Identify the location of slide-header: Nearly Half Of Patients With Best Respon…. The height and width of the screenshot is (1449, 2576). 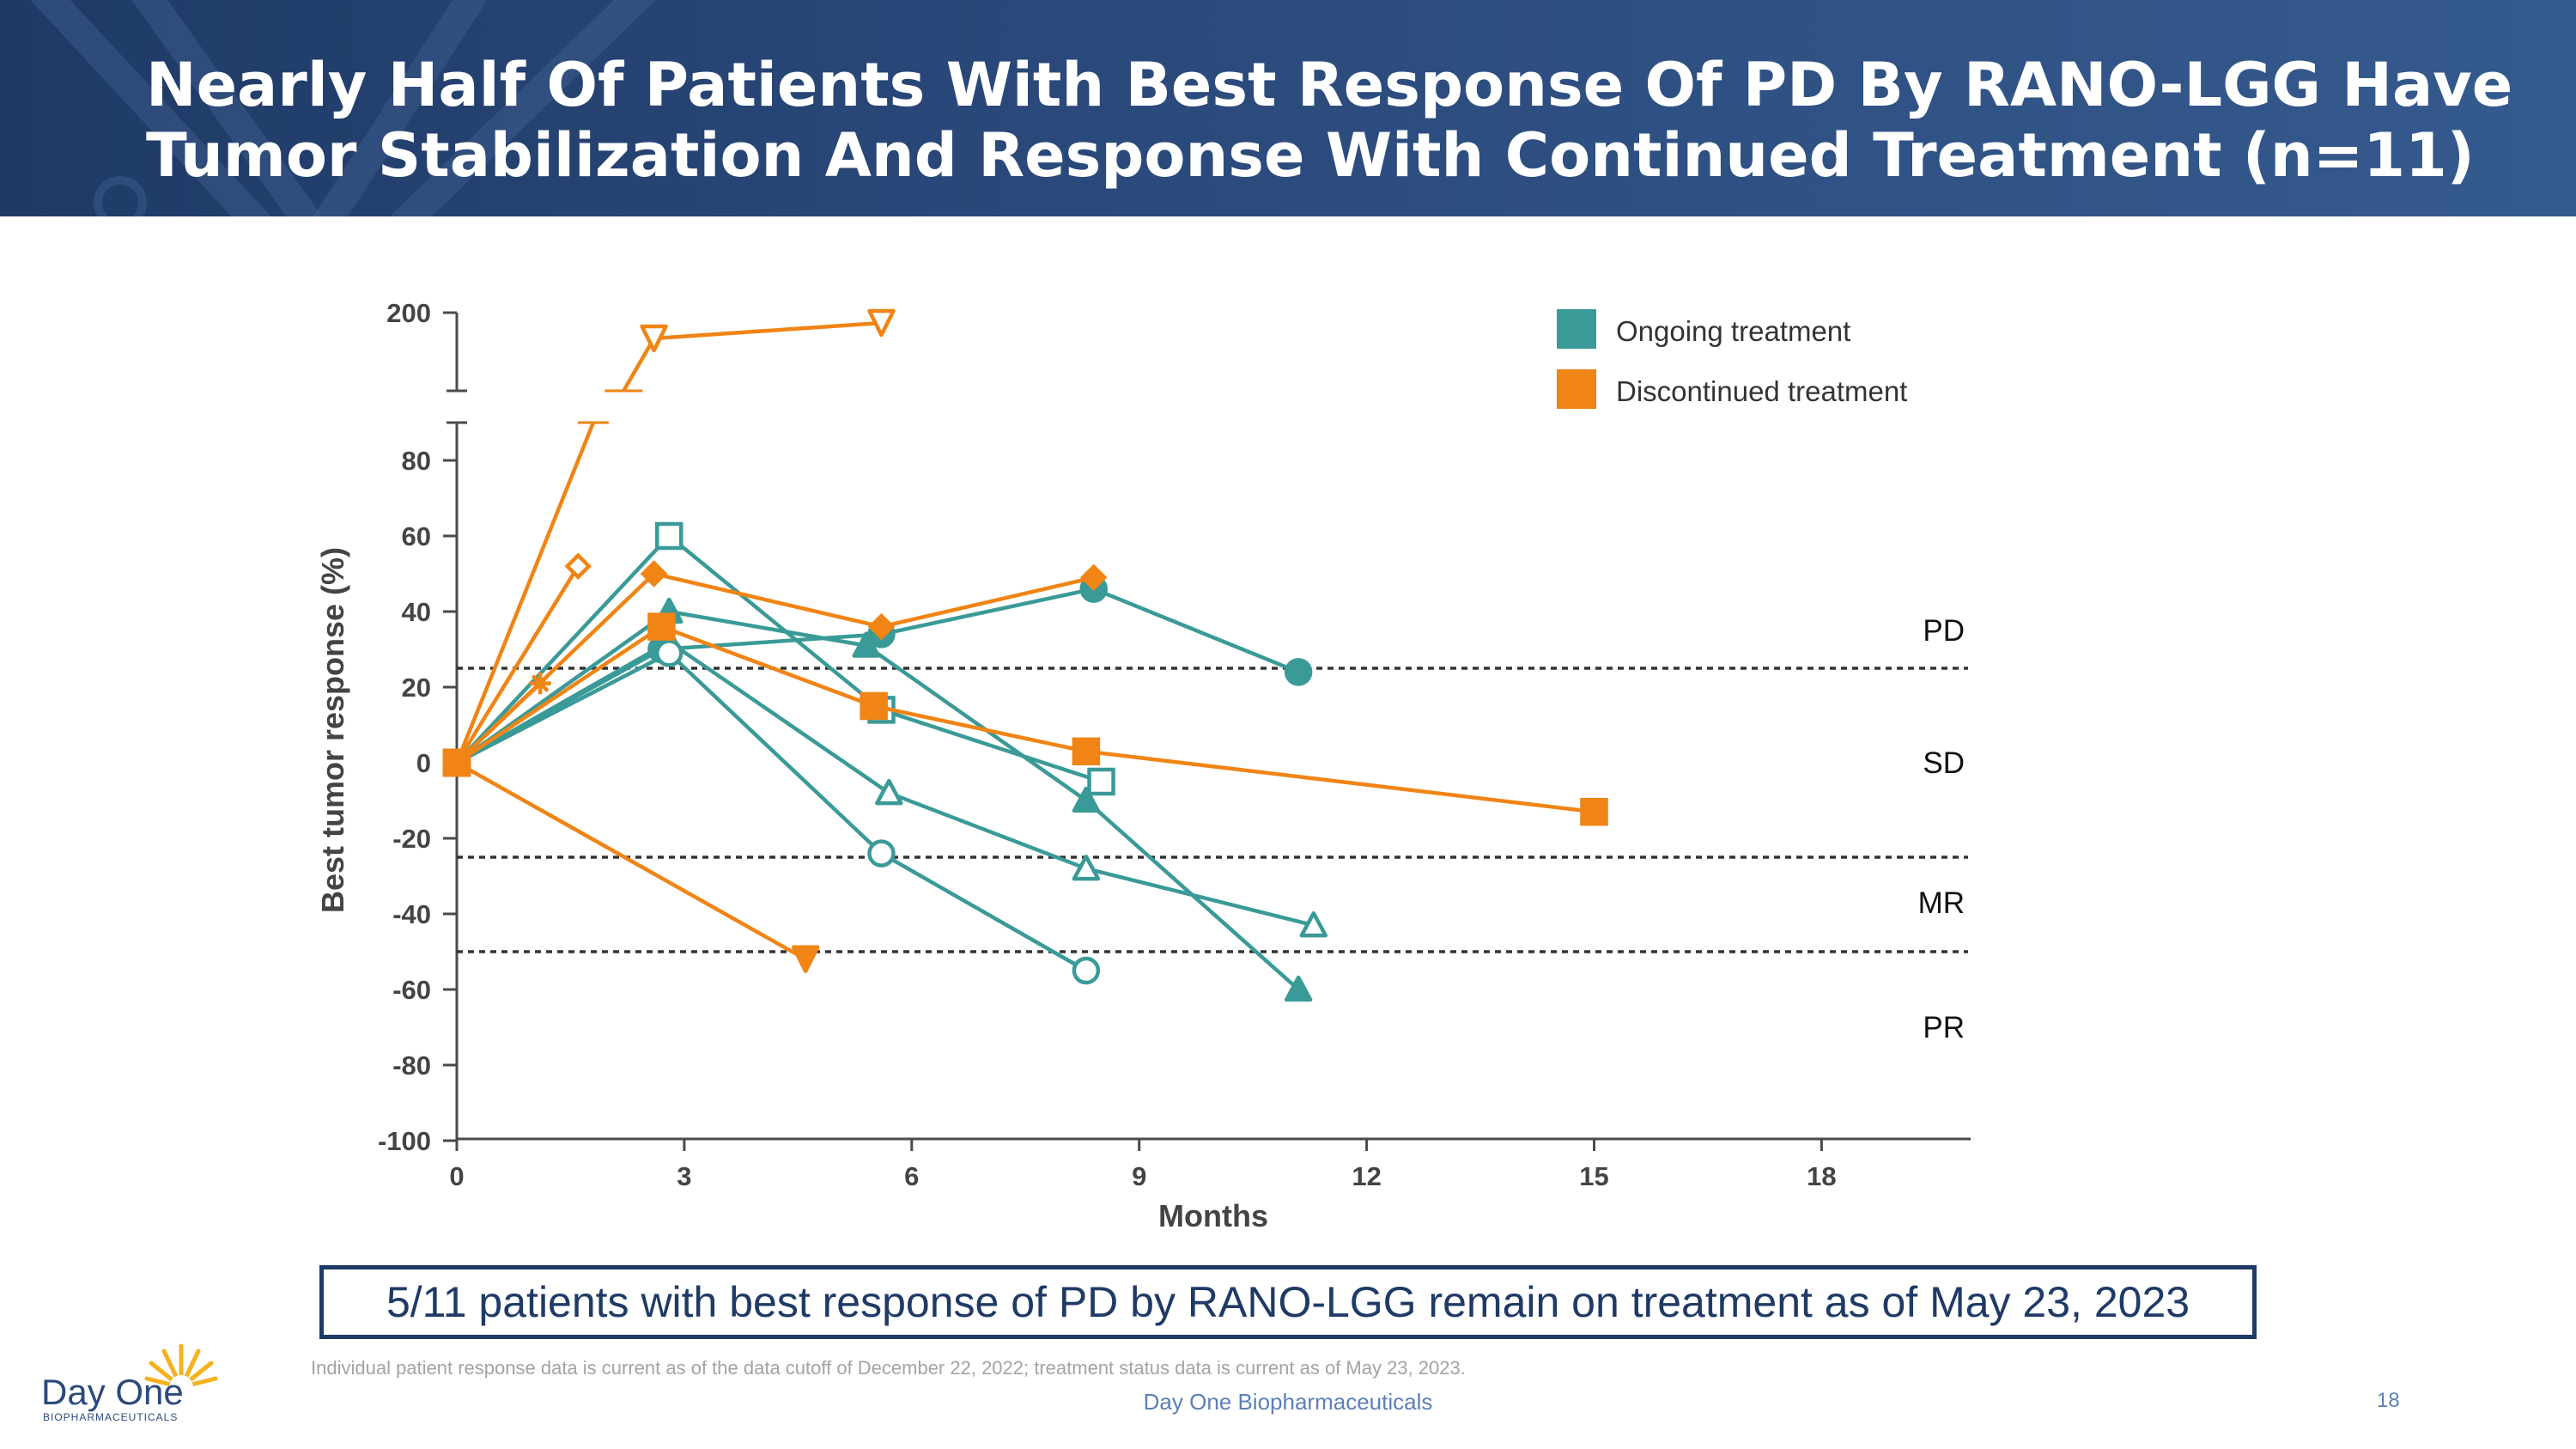
(1288, 108).